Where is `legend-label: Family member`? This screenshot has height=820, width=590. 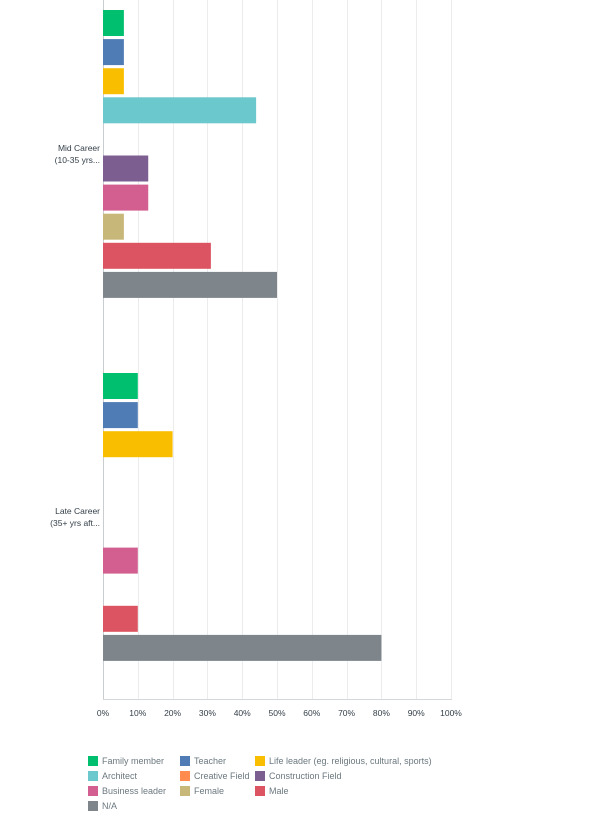
legend-label: Family member is located at coordinates (133, 761).